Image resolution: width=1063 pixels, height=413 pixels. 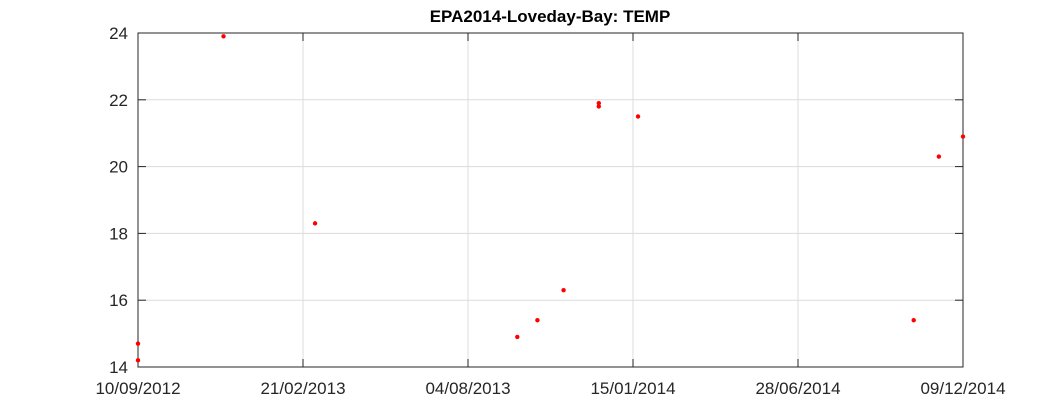 What do you see at coordinates (550, 16) in the screenshot?
I see `chart-title: EPA2014-Loveday-Bay: TEMP` at bounding box center [550, 16].